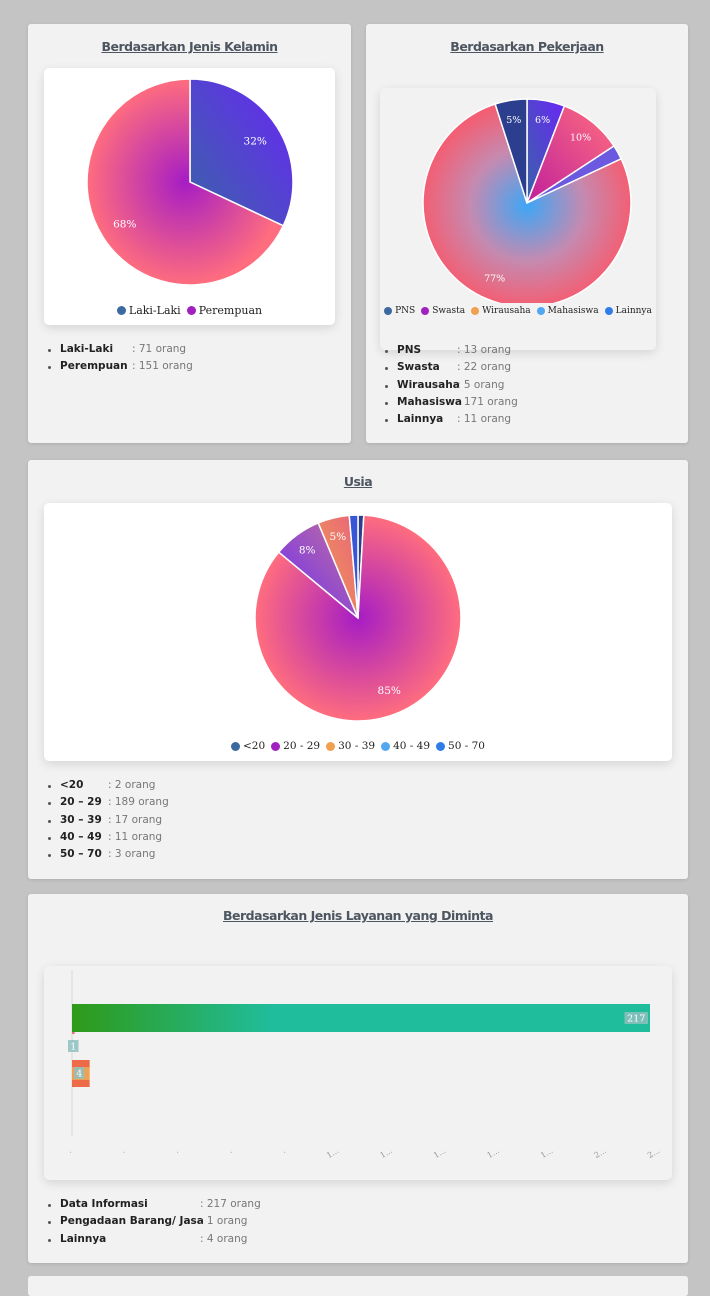 This screenshot has height=1296, width=710. What do you see at coordinates (135, 819) in the screenshot?
I see `stat-value: : 17 orang` at bounding box center [135, 819].